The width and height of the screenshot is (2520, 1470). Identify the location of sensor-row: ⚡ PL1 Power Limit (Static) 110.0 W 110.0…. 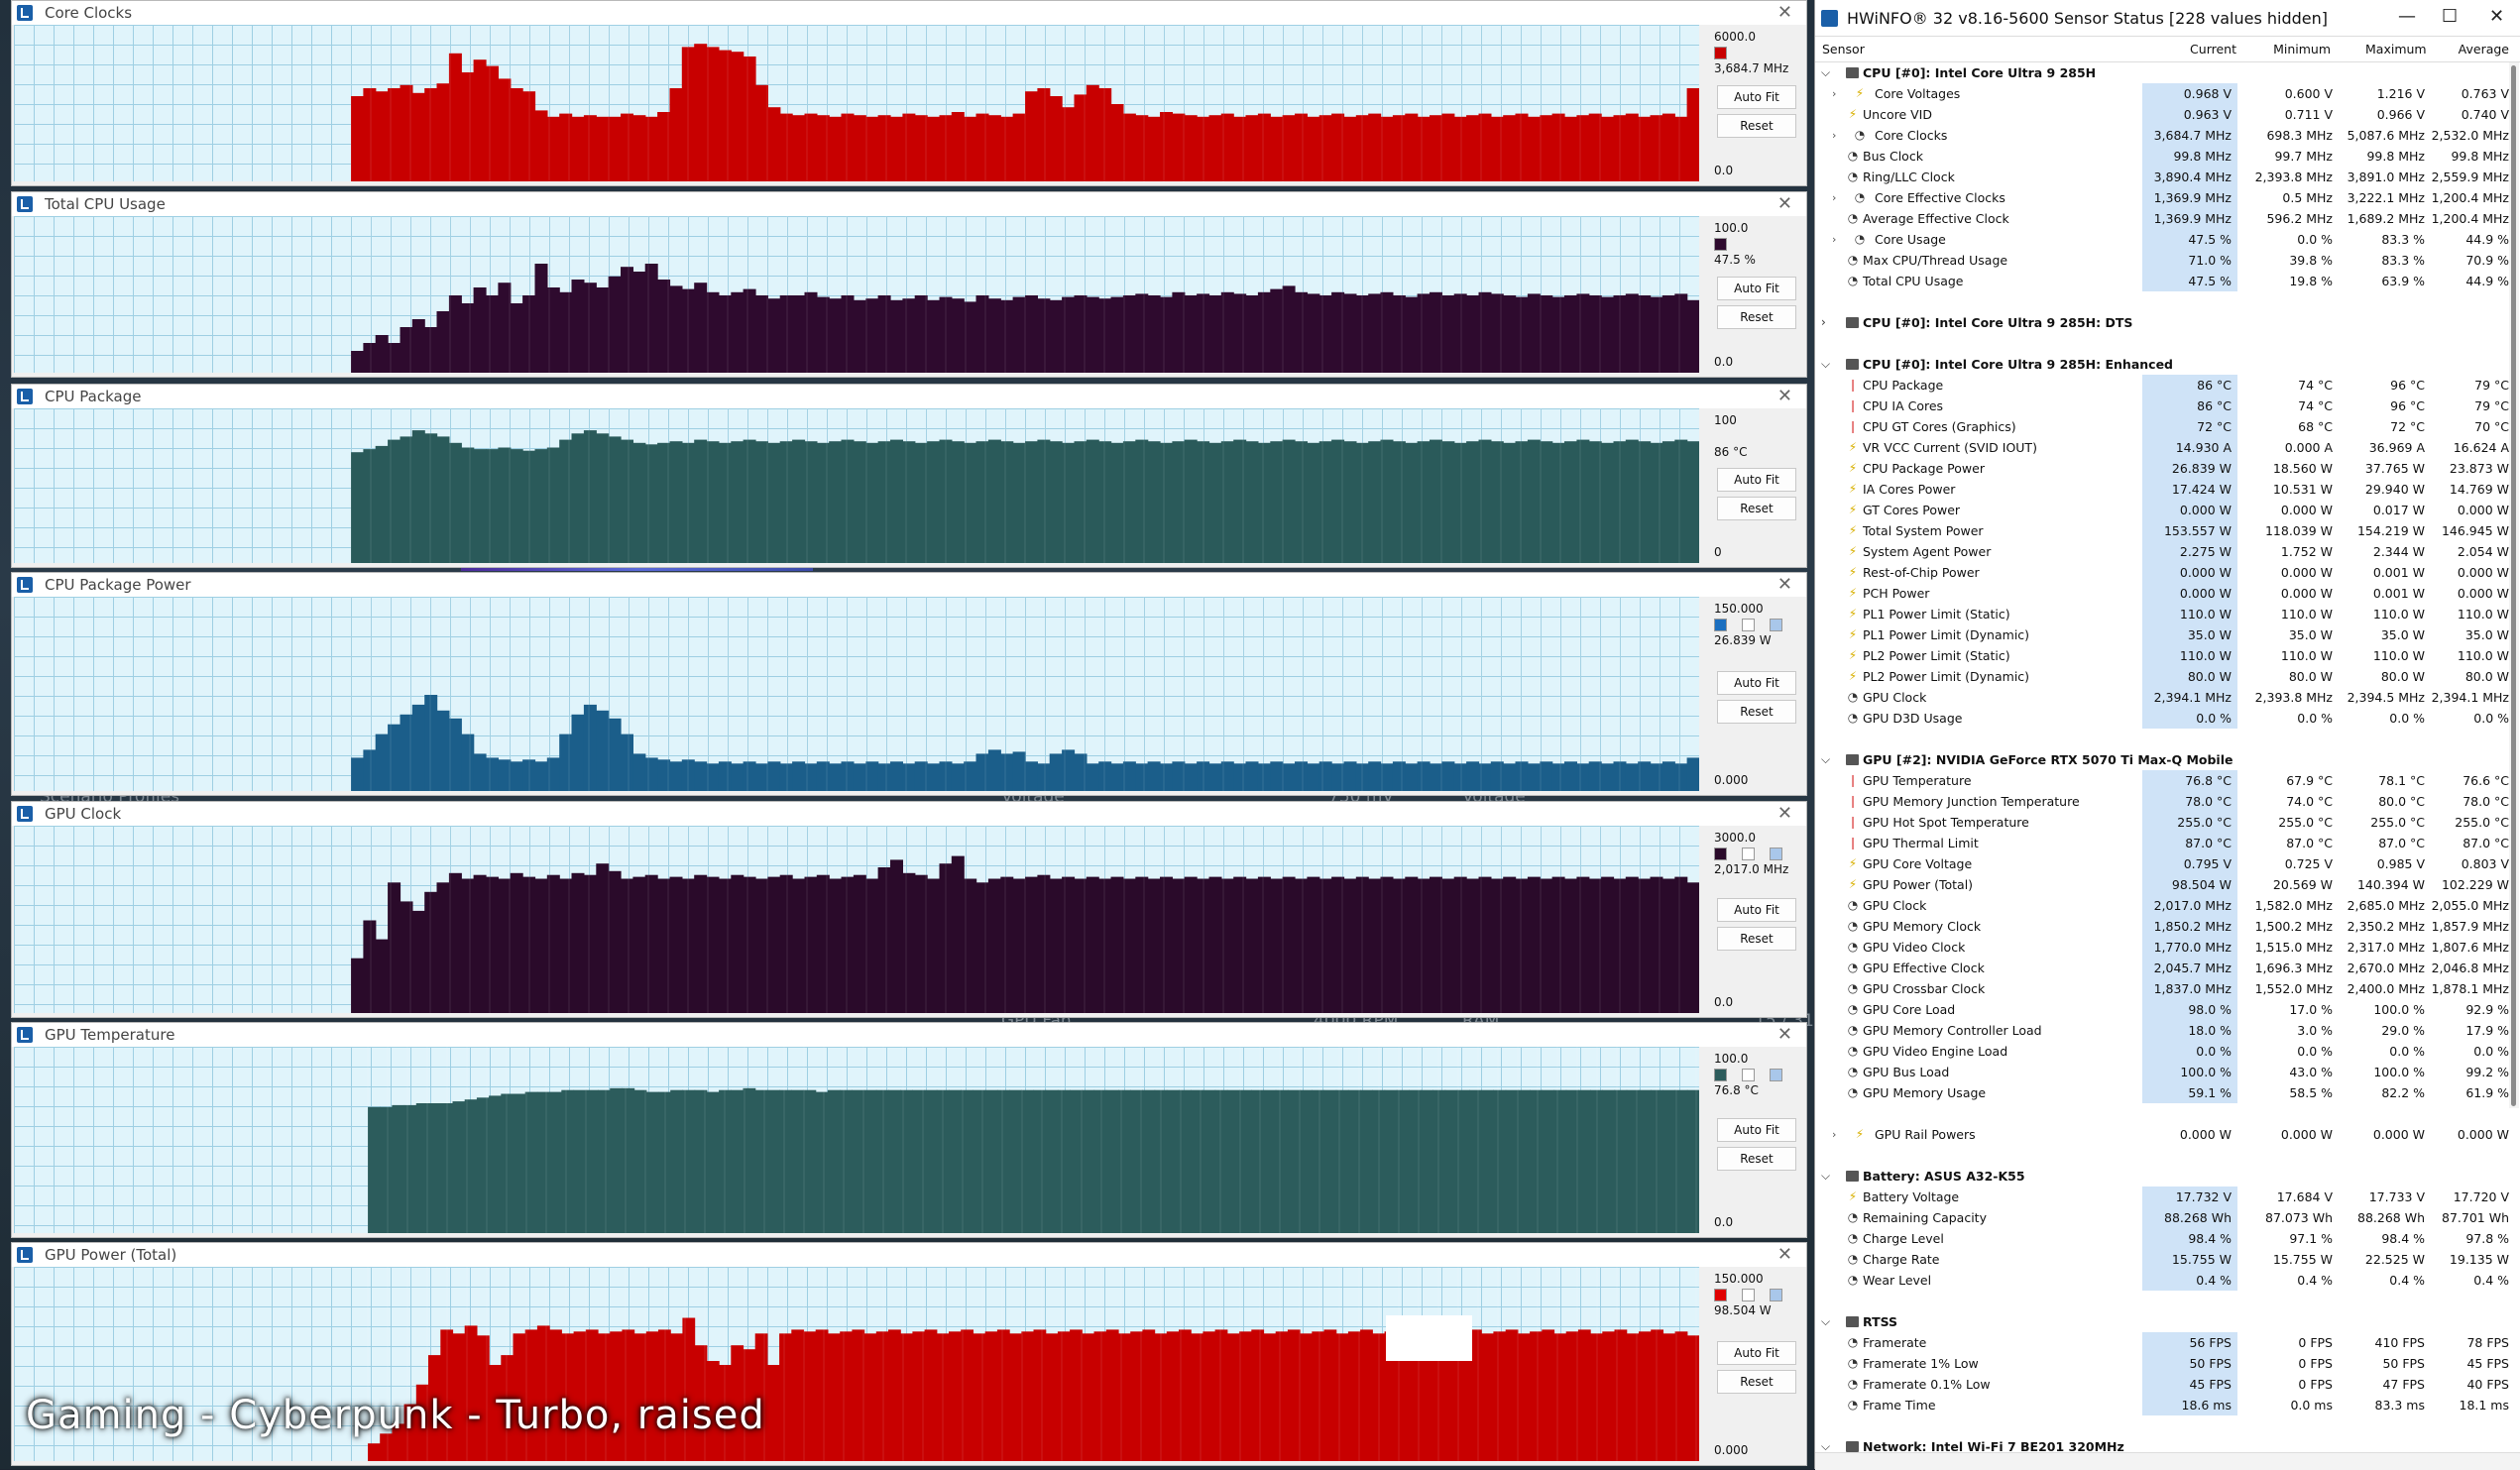
(2162, 614).